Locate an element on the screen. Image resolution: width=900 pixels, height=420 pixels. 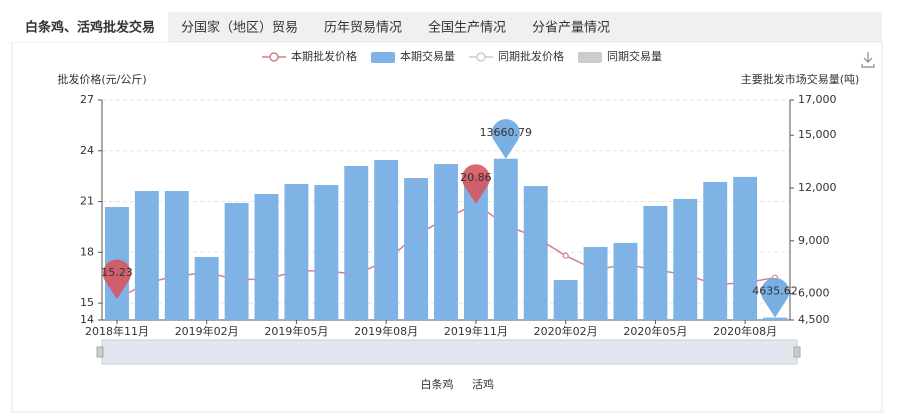
zoom-slider is located at coordinates (449, 352).